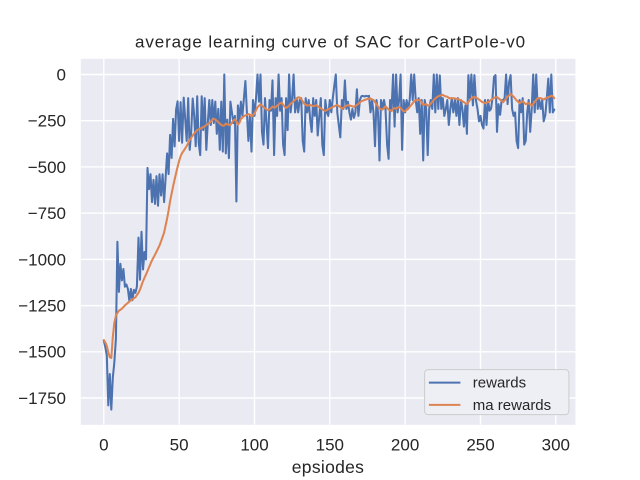  What do you see at coordinates (47, 167) in the screenshot?
I see `svg-text: −500` at bounding box center [47, 167].